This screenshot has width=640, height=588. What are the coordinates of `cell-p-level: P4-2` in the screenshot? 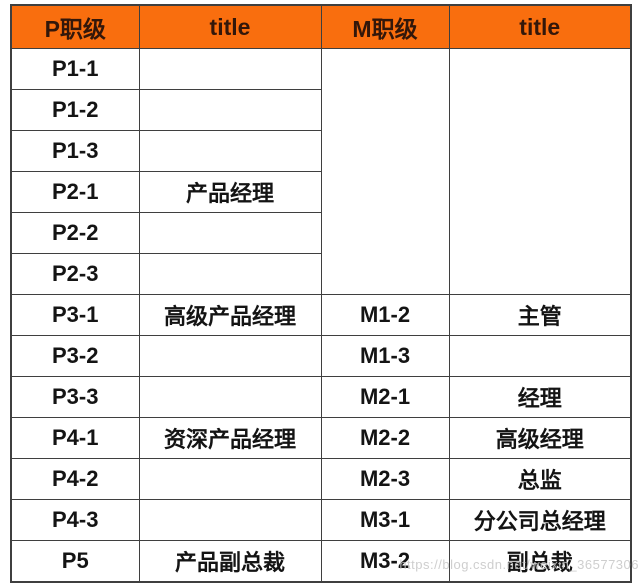 It's located at (75, 479).